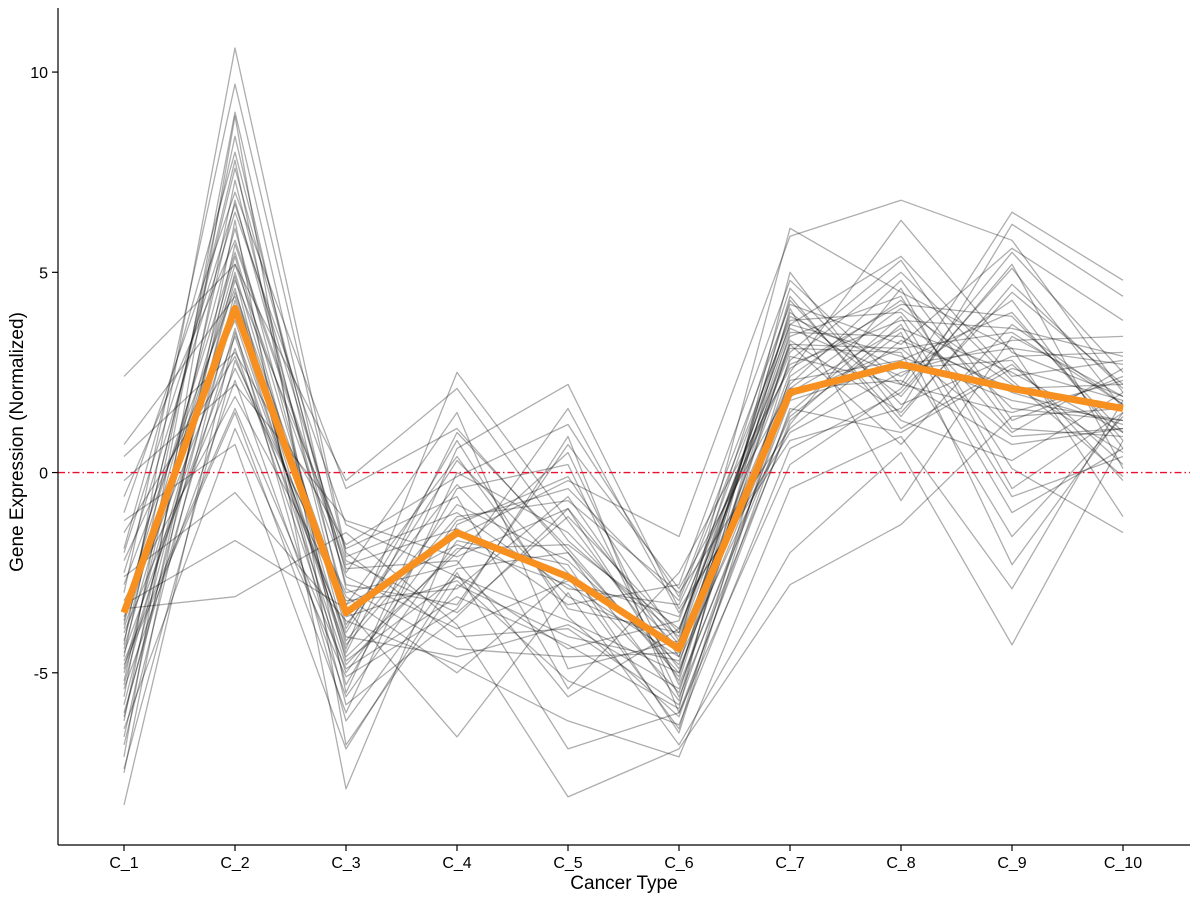  I want to click on x-tick-label: C_10, so click(1123, 863).